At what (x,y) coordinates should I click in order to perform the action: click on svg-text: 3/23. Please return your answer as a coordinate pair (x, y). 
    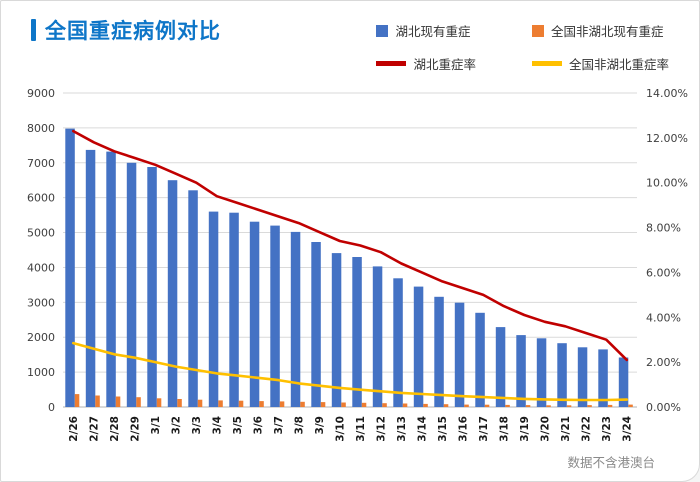
    Looking at the image, I should click on (607, 429).